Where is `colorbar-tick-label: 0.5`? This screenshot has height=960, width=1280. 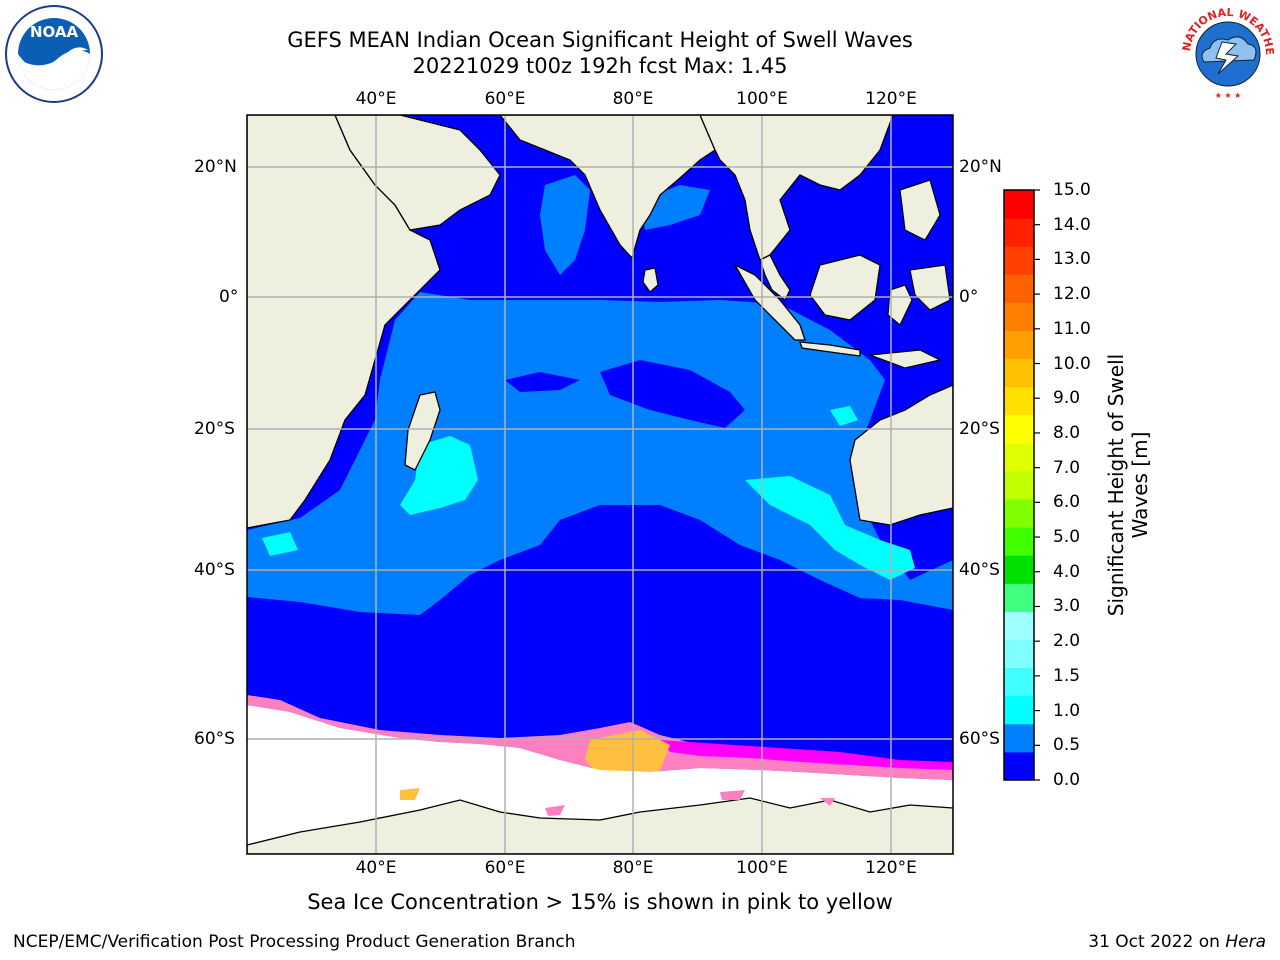 colorbar-tick-label: 0.5 is located at coordinates (1067, 745).